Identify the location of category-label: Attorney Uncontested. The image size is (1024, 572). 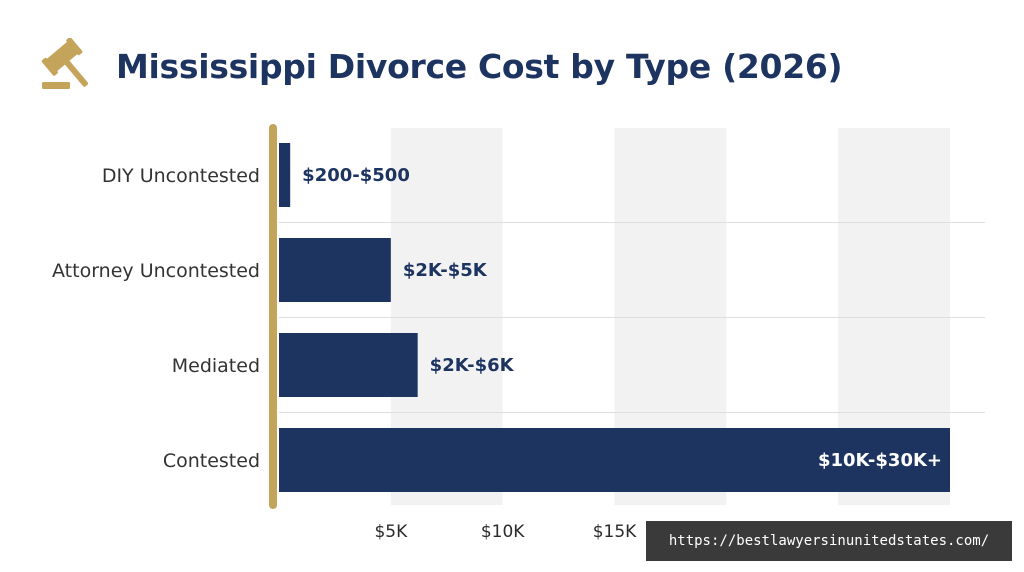
(156, 271).